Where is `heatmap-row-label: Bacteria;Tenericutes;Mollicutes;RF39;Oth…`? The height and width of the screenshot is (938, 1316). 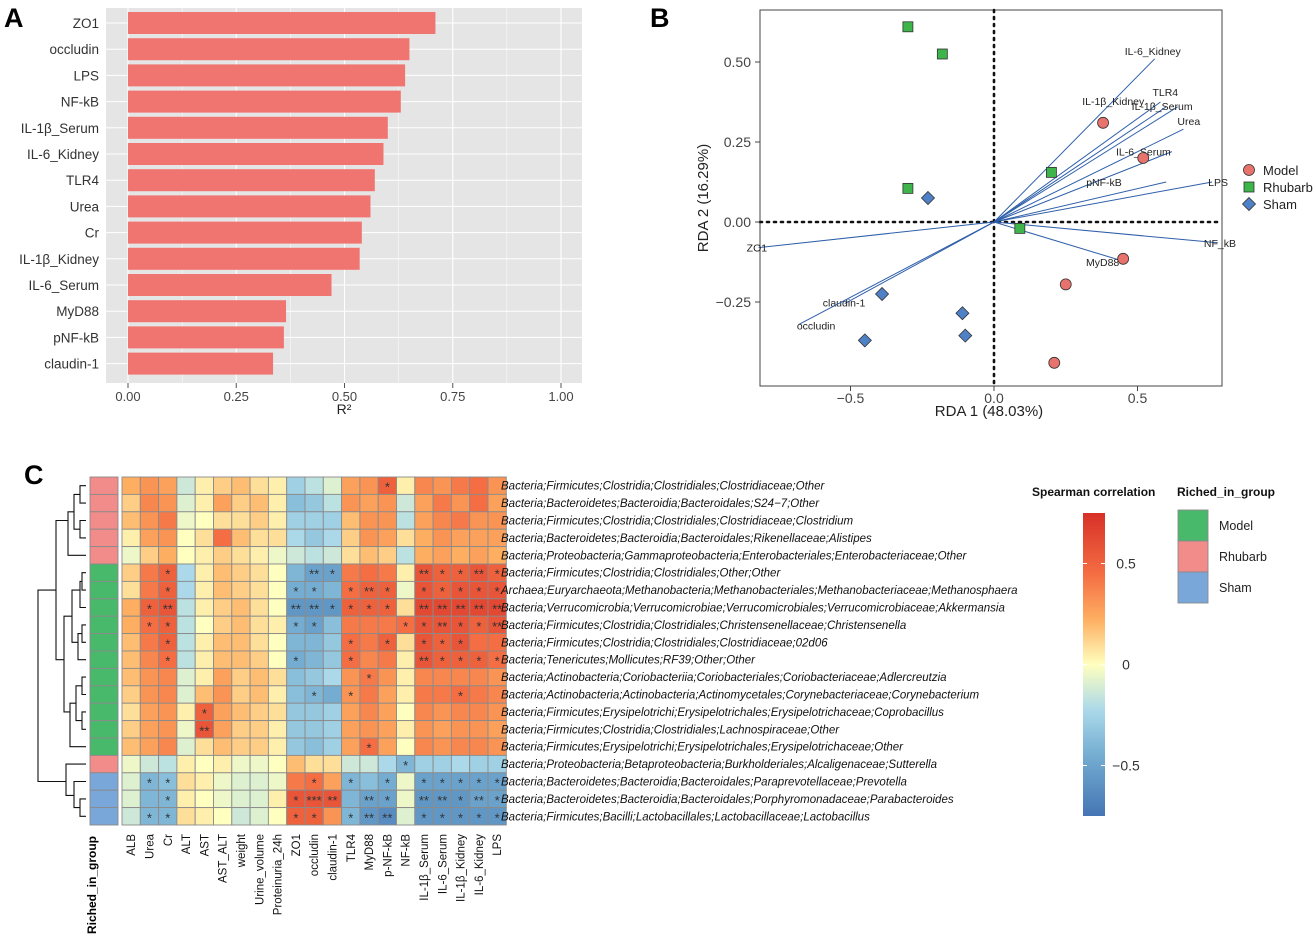
heatmap-row-label: Bacteria;Tenericutes;Mollicutes;RF39;Oth… is located at coordinates (628, 661).